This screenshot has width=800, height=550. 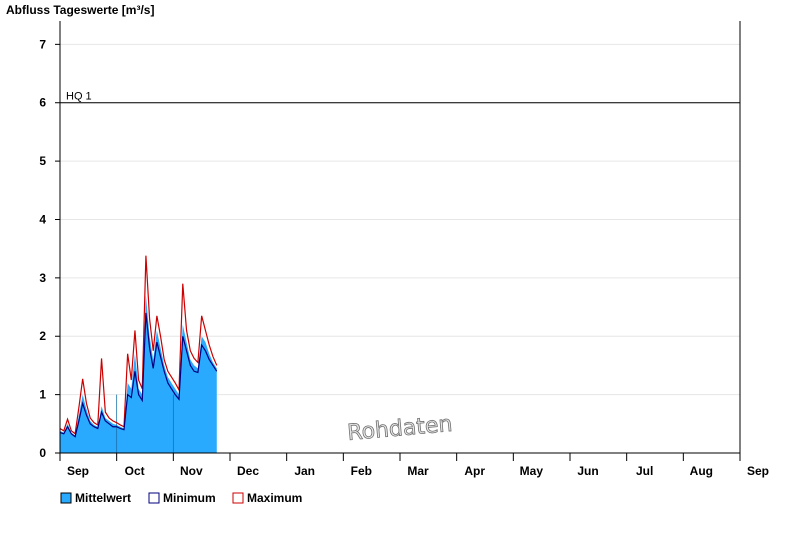 What do you see at coordinates (532, 471) in the screenshot?
I see `x-tick-label: May` at bounding box center [532, 471].